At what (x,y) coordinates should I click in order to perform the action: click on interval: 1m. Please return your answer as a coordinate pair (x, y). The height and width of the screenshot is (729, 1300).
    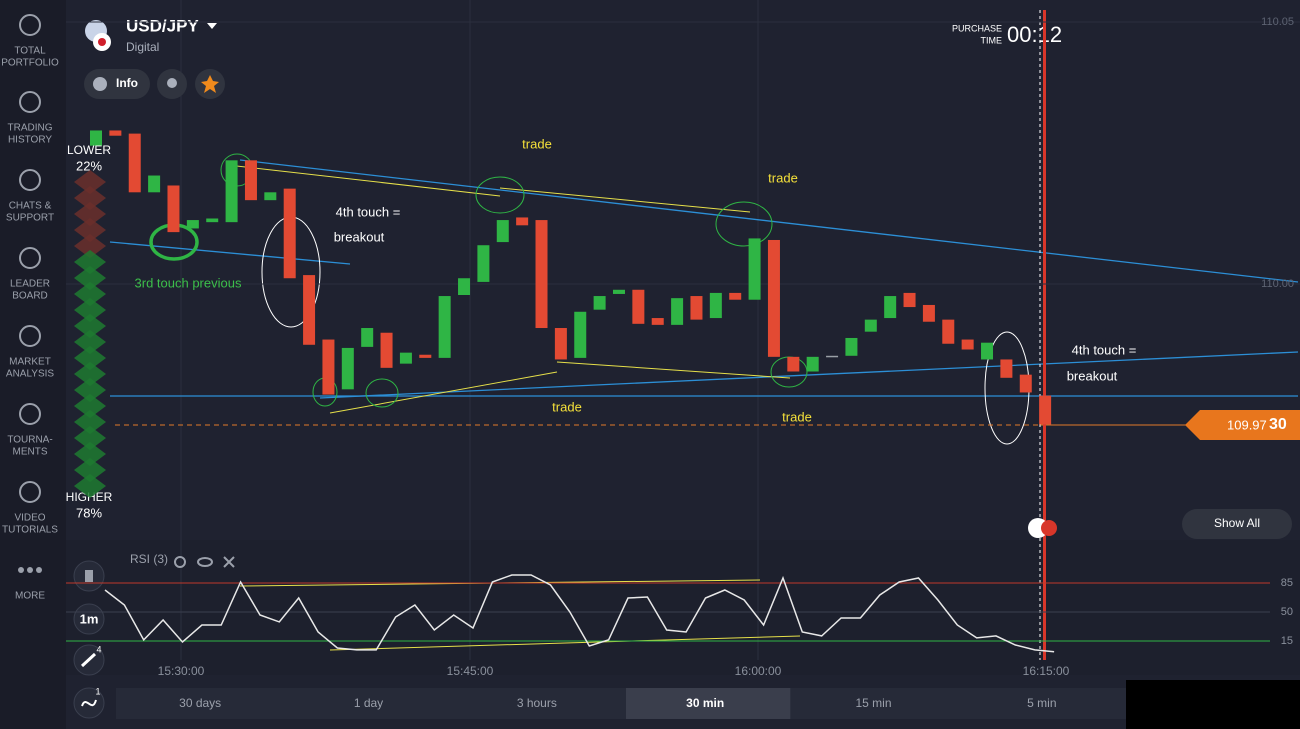
    Looking at the image, I should click on (89, 618).